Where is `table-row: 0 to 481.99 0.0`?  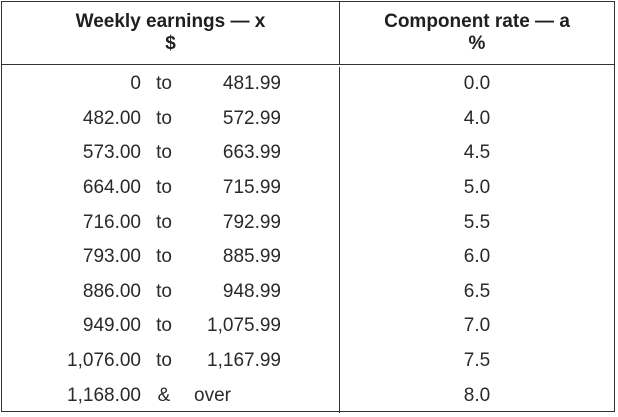 table-row: 0 to 481.99 0.0 is located at coordinates (308, 84).